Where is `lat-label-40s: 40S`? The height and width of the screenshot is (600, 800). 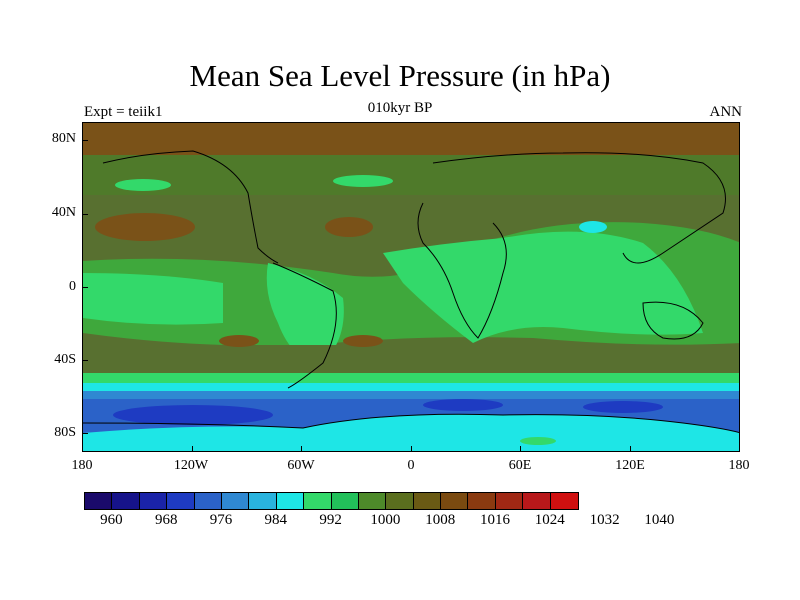
lat-label-40s: 40S is located at coordinates (65, 359).